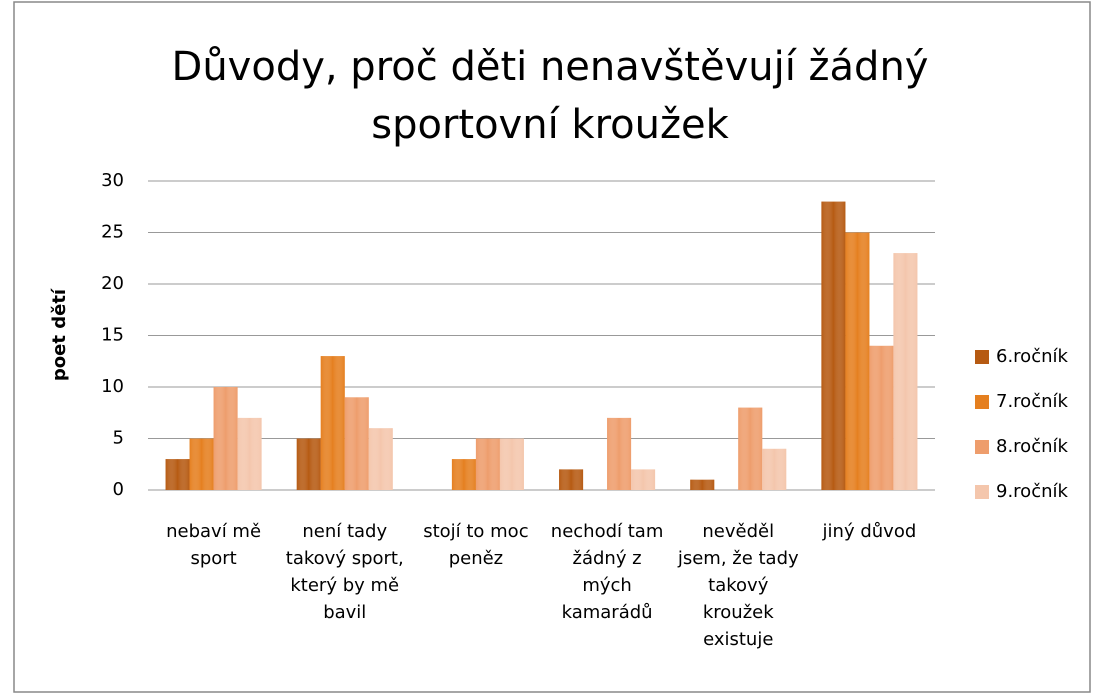  Describe the element at coordinates (112, 232) in the screenshot. I see `y-tick-label: 25` at that location.